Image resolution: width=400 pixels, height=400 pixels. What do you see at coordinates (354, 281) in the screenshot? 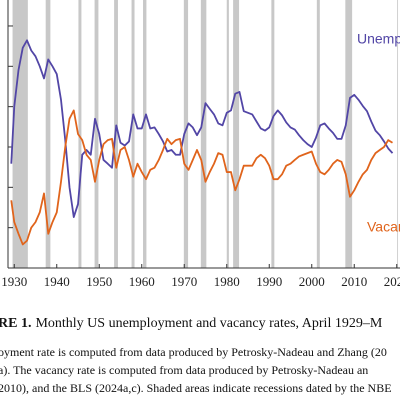
I see `x-tick-label: 2010` at bounding box center [354, 281].